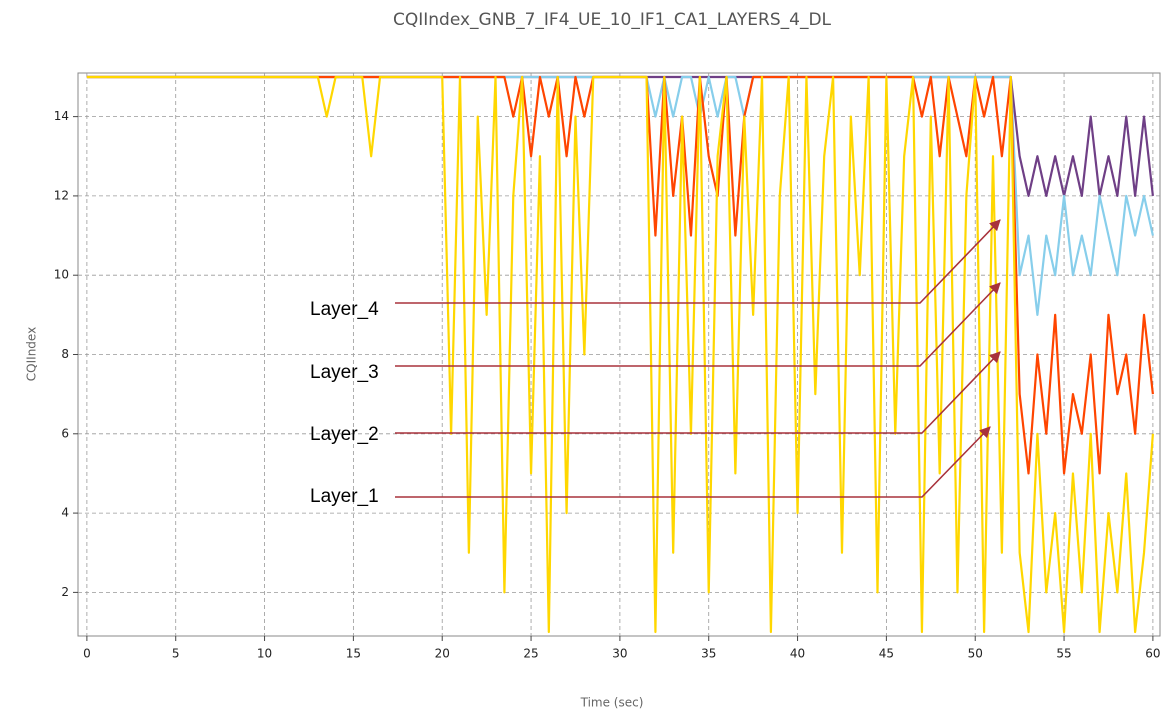  I want to click on annotation: Layer_3, so click(344, 372).